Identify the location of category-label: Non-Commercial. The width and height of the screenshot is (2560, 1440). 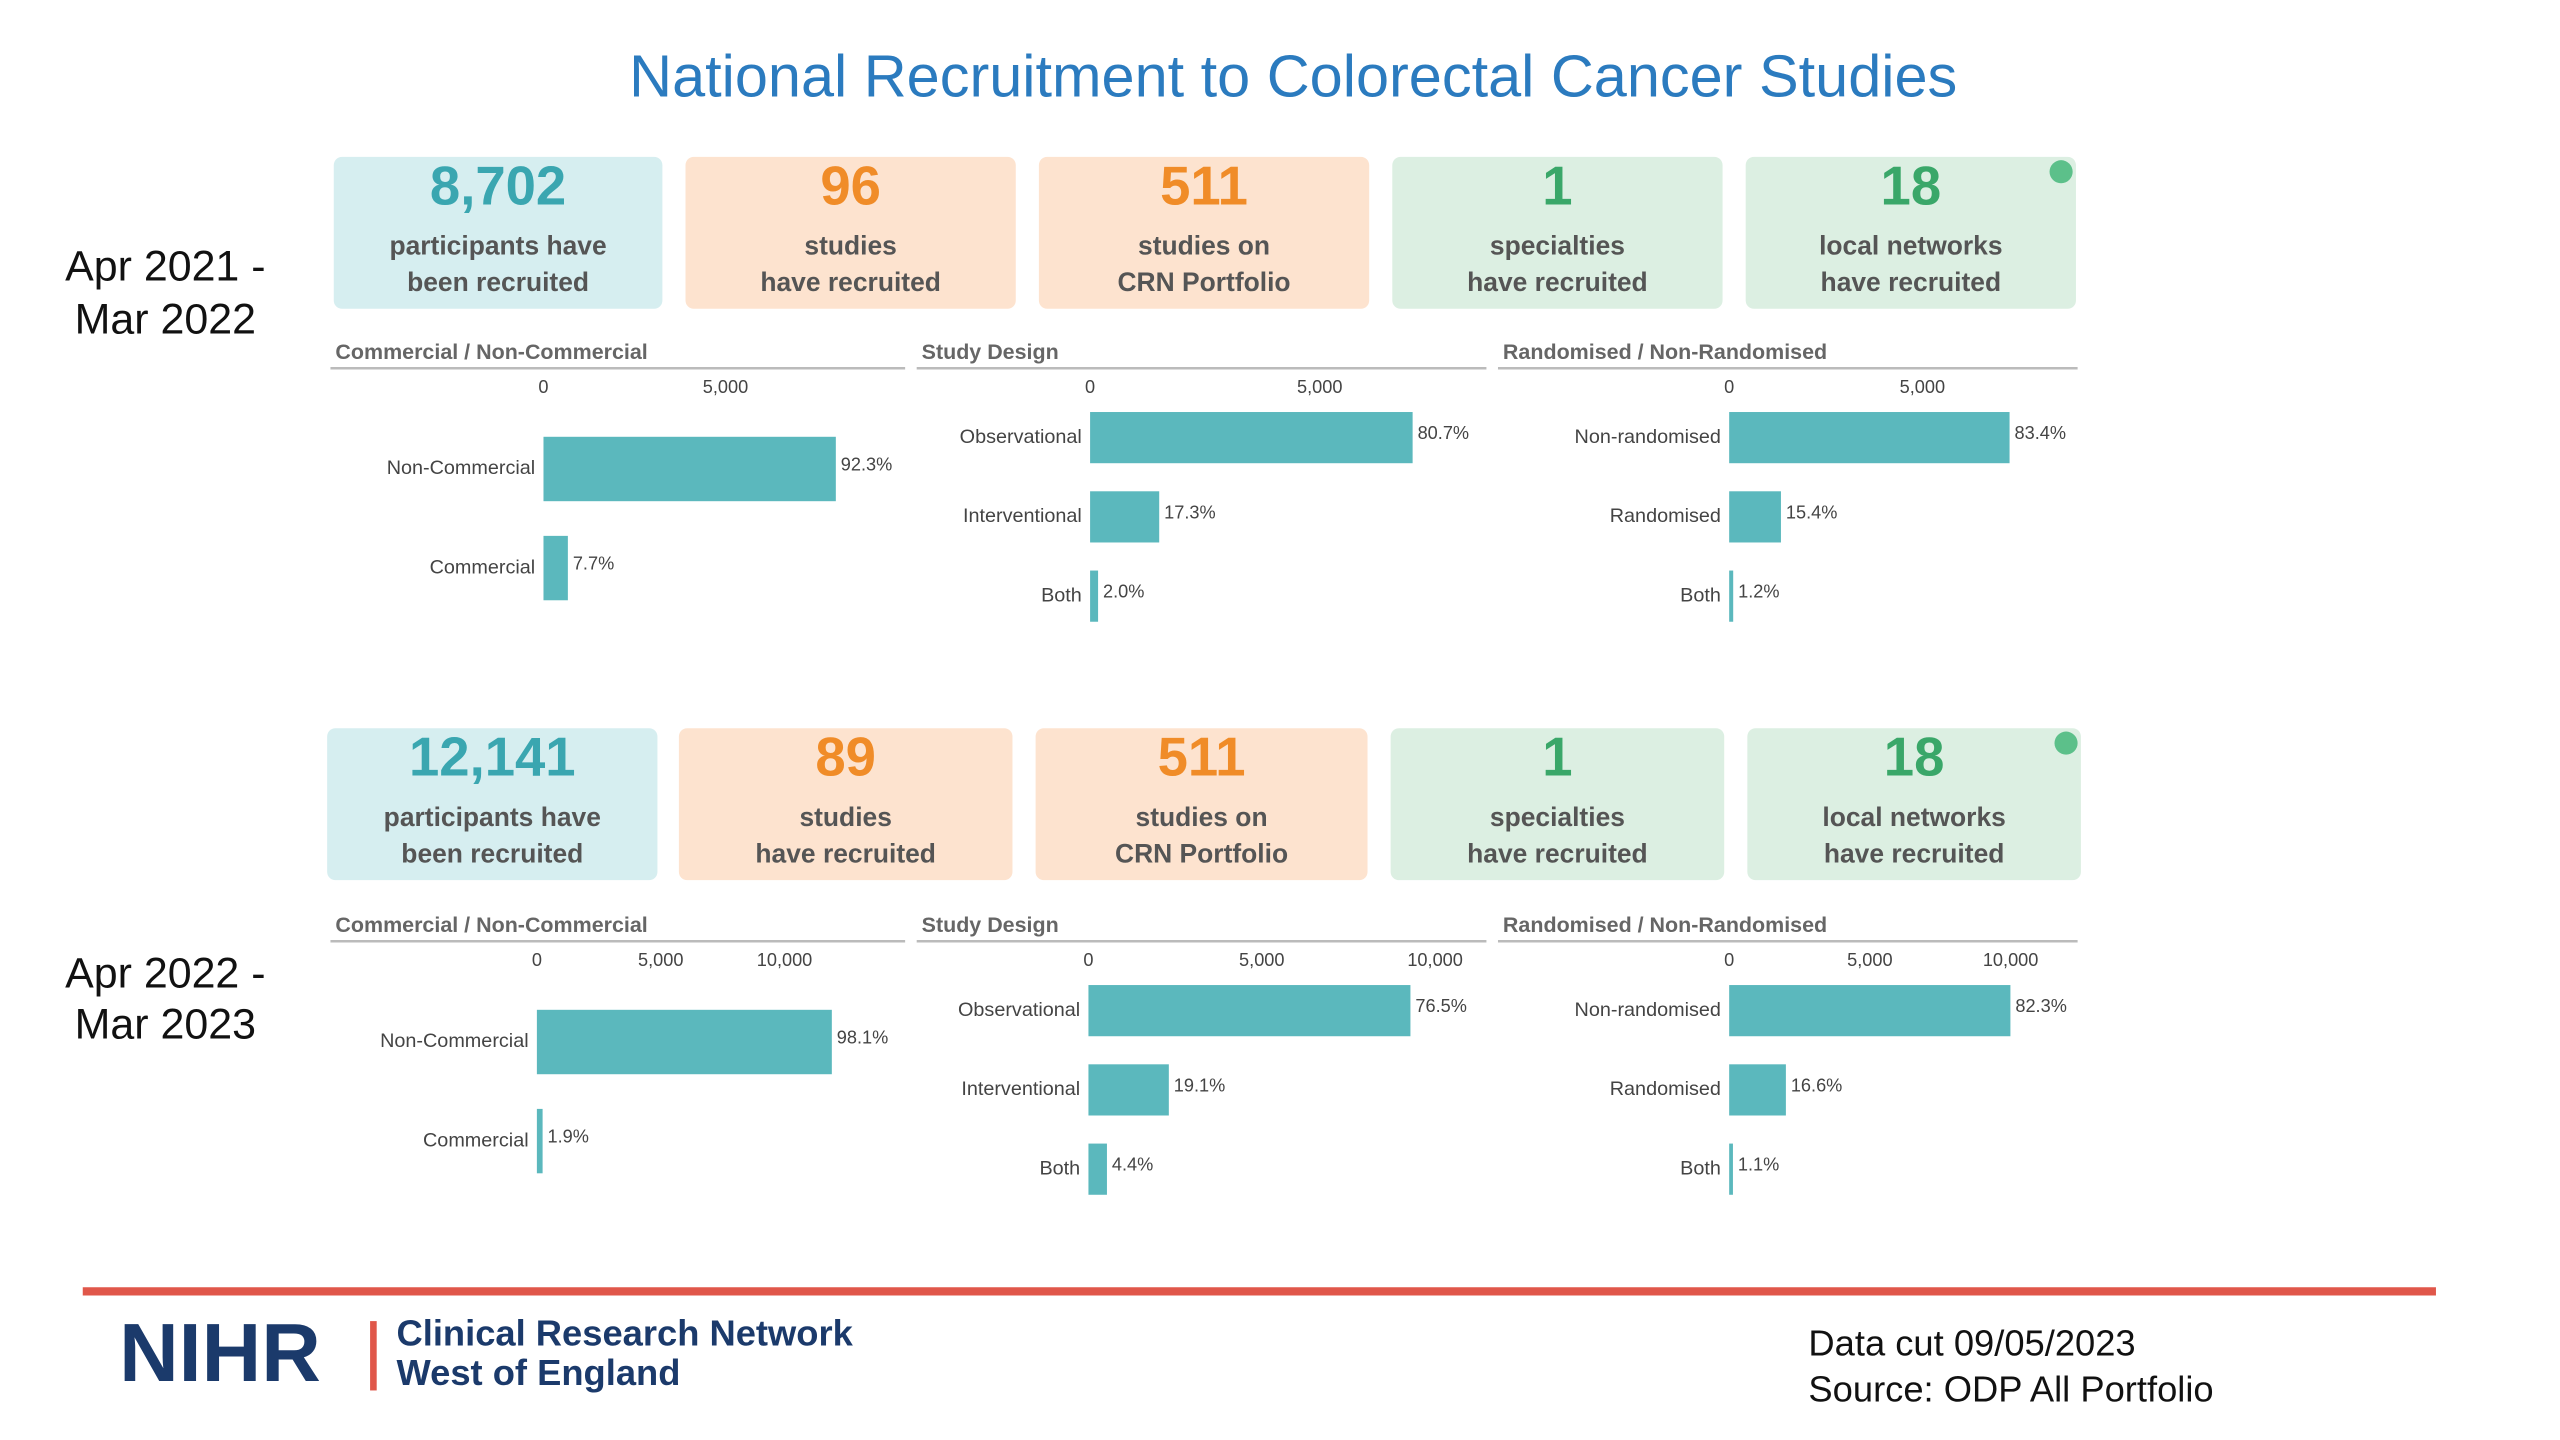
(454, 1041).